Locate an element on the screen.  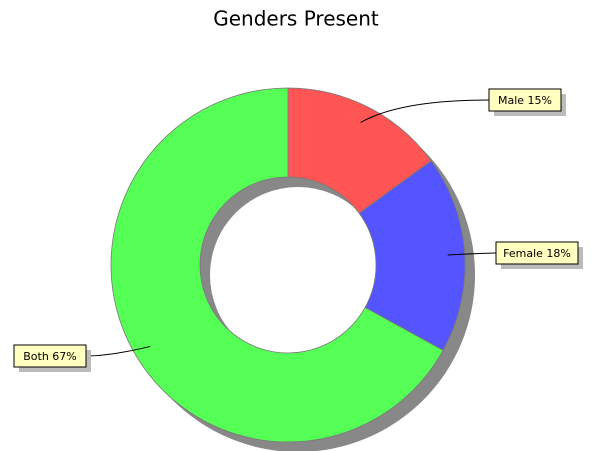
slice-label: Female 18% is located at coordinates (537, 253).